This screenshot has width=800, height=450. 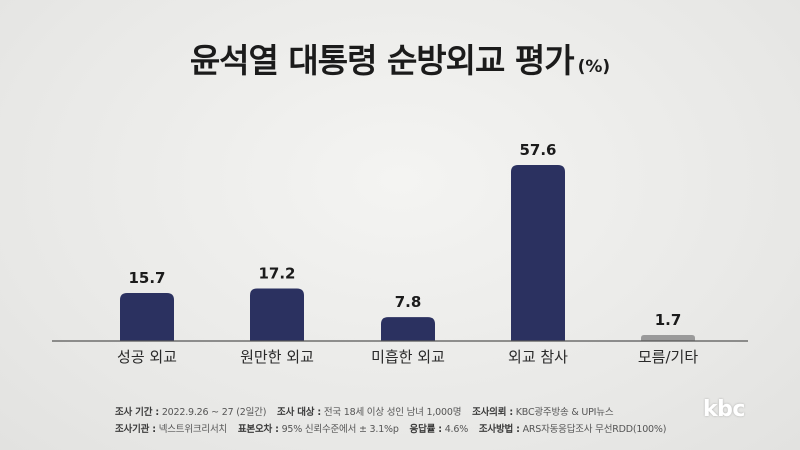 I want to click on category-label: 모름/기타, so click(x=668, y=357).